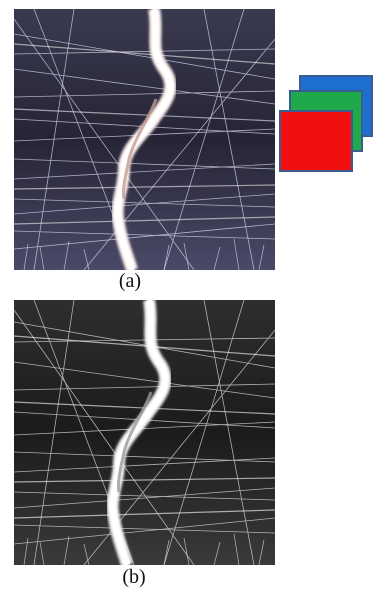 The image size is (373, 595). I want to click on panel-b-label: (b), so click(134, 577).